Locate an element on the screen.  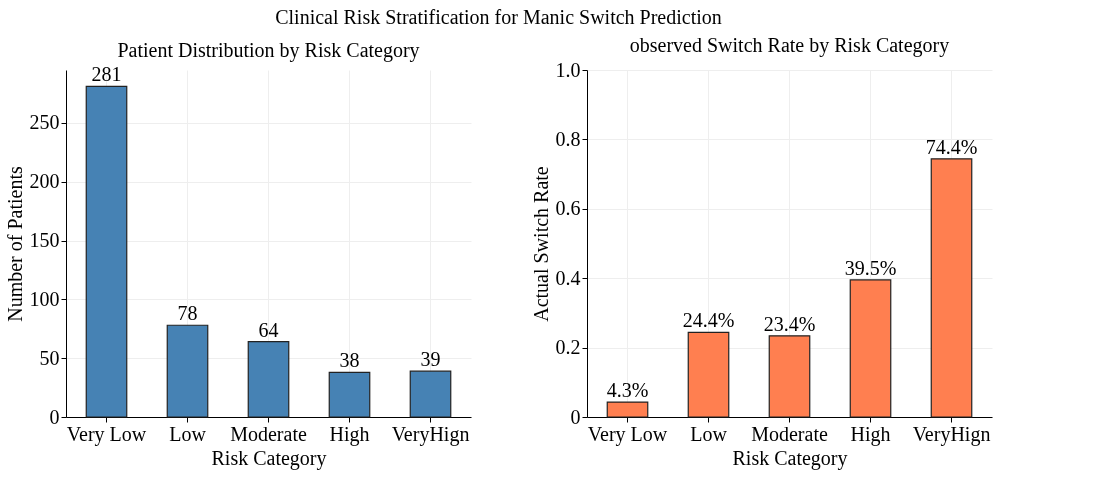
text: Clinical Risk Stratification for Manic Switch Prediction is located at coordinates (498, 17).